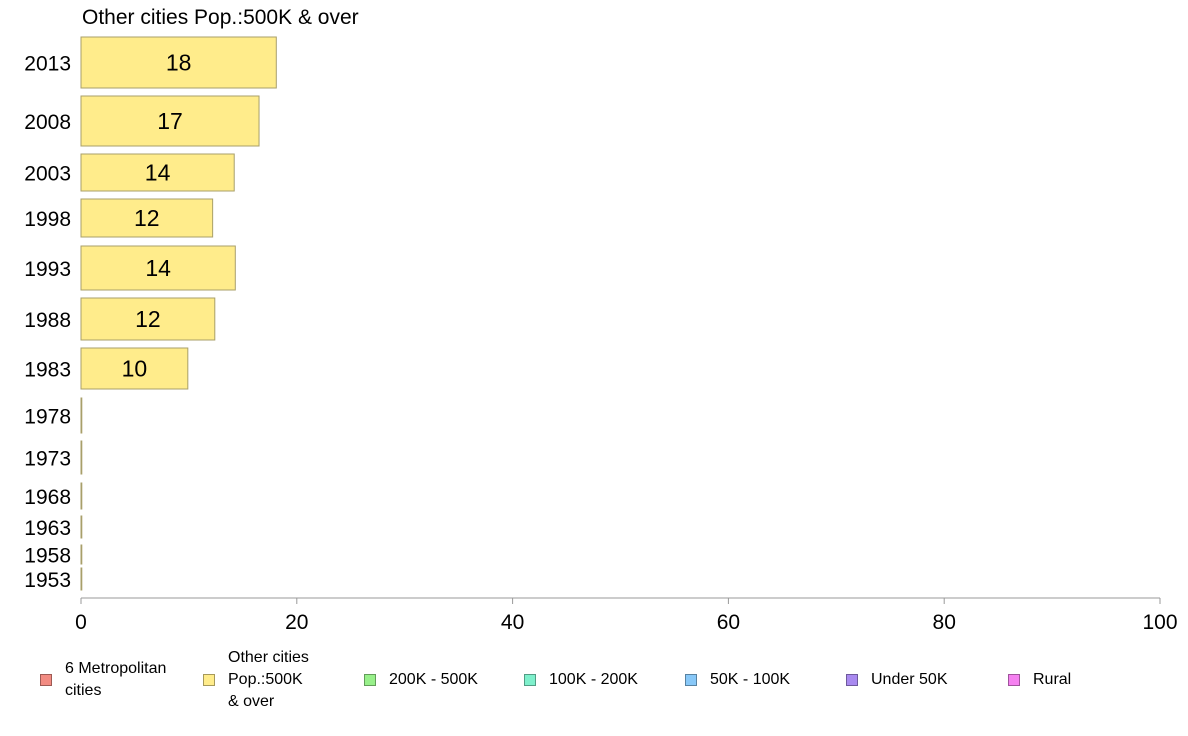 The height and width of the screenshot is (736, 1188). I want to click on bar-value-label-2013: 18, so click(179, 63).